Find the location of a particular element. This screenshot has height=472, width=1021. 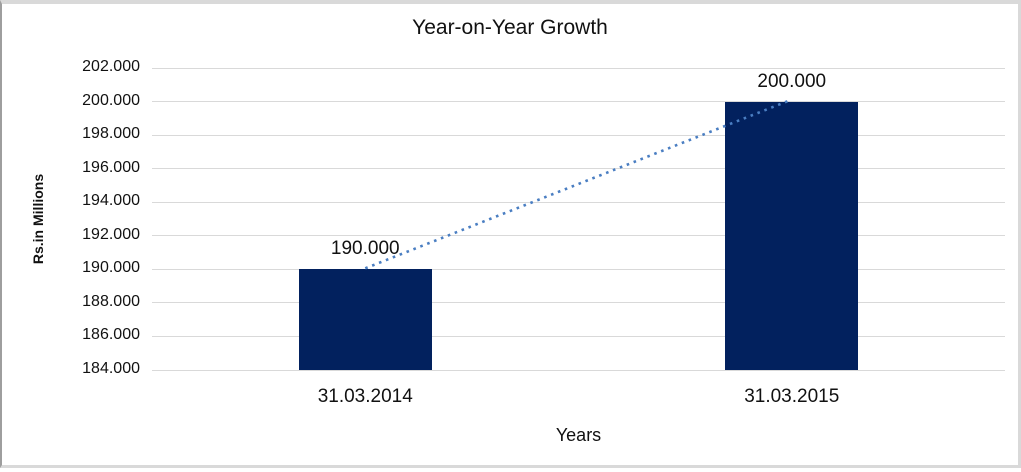

y-axis-tick-label: 186.000 is located at coordinates (111, 335).